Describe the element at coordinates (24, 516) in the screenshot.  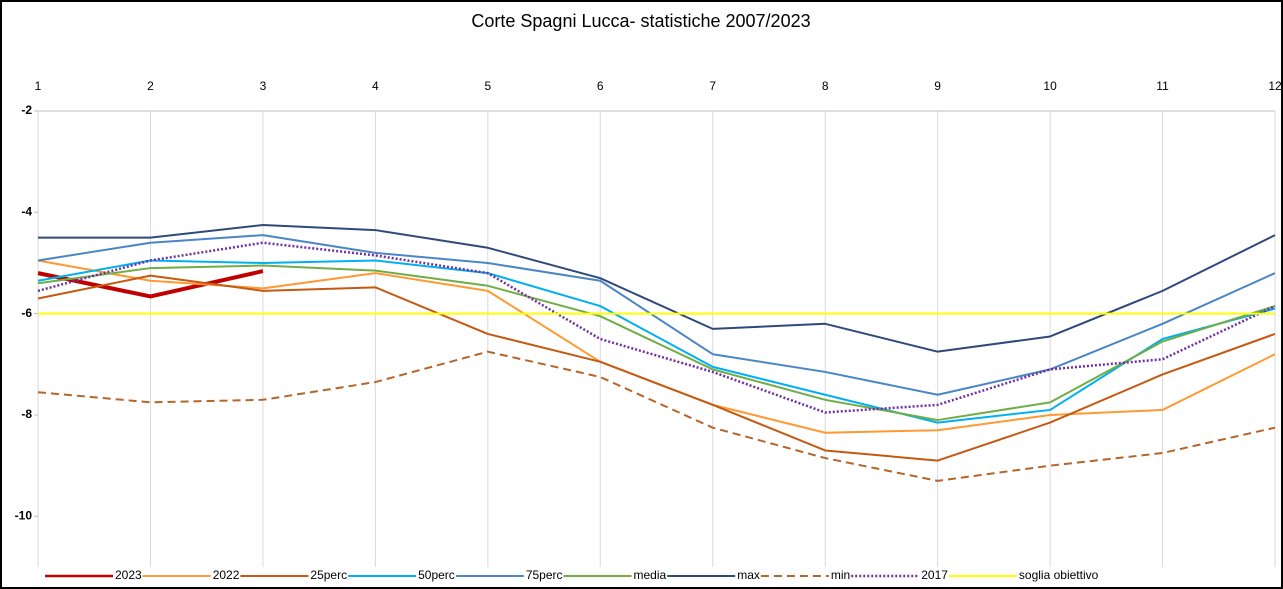
I see `y-tick-label: -10` at that location.